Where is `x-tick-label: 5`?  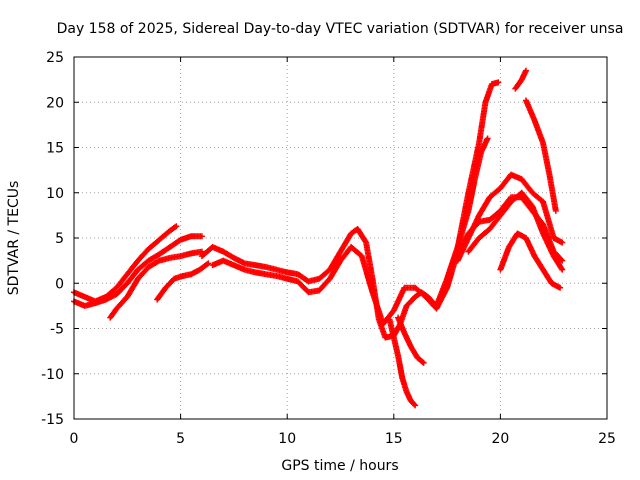 x-tick-label: 5 is located at coordinates (180, 439).